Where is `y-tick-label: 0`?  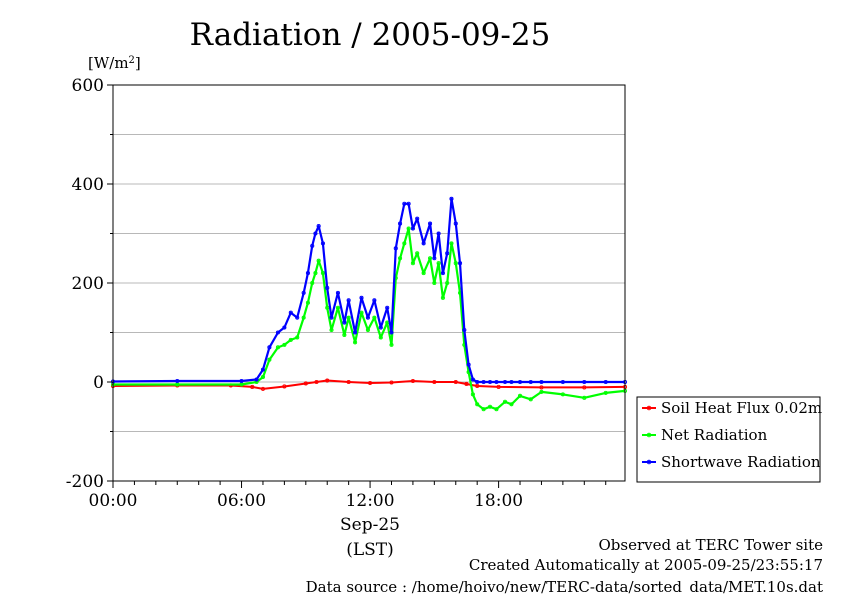
y-tick-label: 0 is located at coordinates (98, 383).